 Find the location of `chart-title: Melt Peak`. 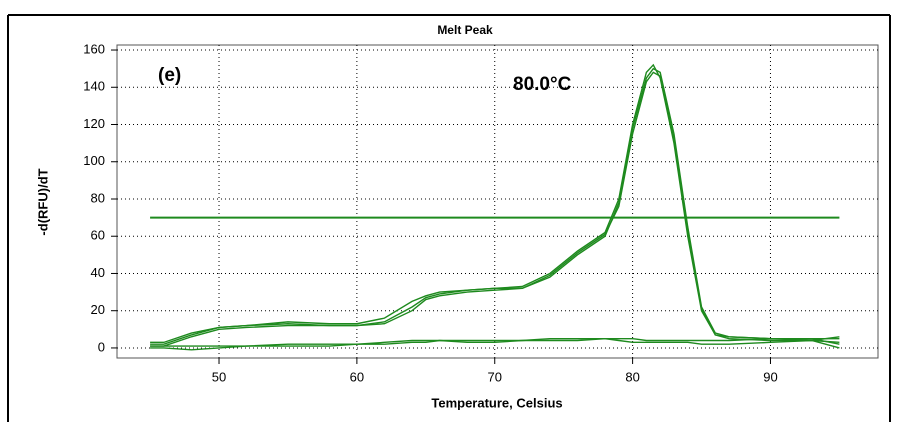

chart-title: Melt Peak is located at coordinates (465, 30).